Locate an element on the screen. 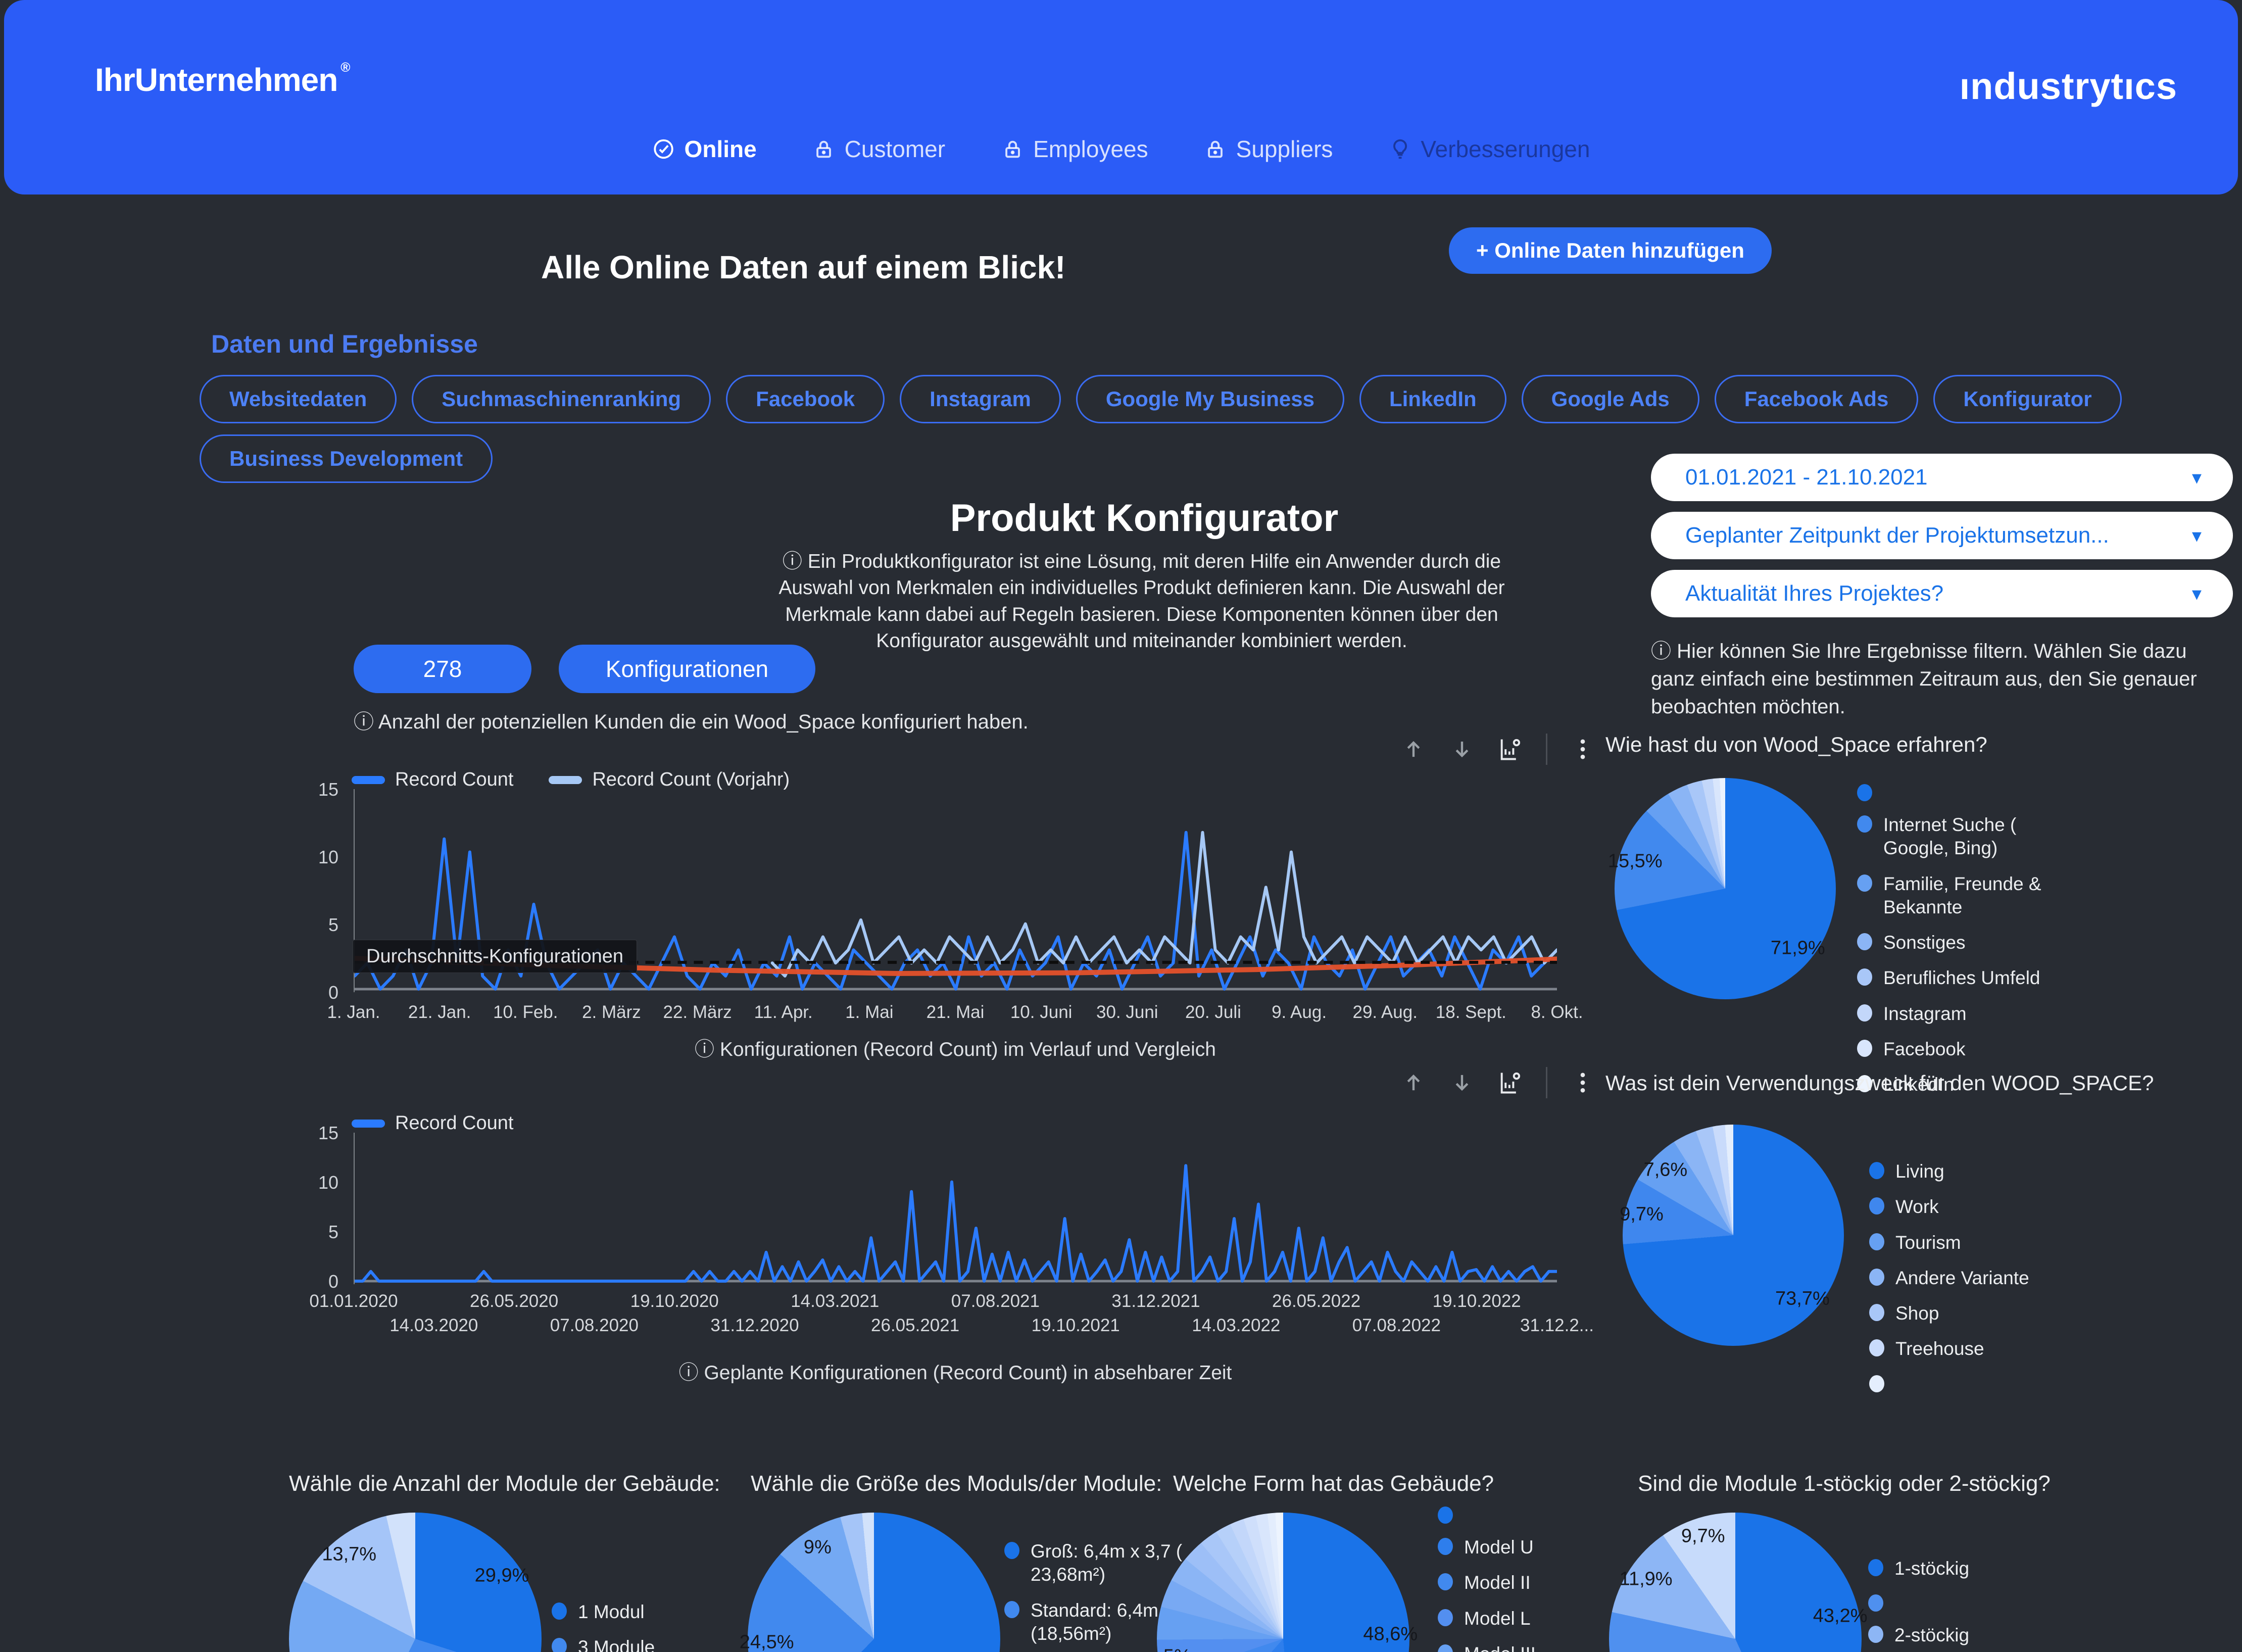  filter-pill-business-development: Business Development is located at coordinates (347, 458).